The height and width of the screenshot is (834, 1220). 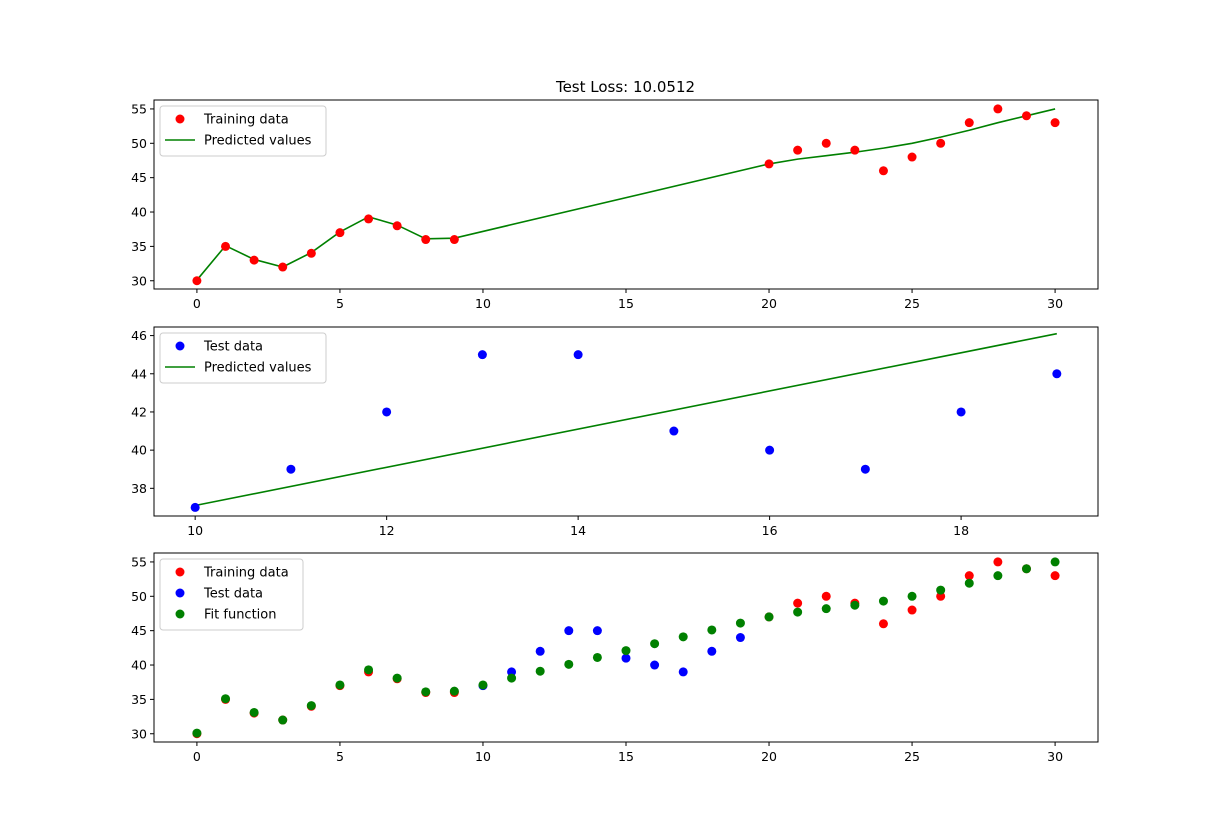 What do you see at coordinates (197, 756) in the screenshot?
I see `x-tick-label: 0` at bounding box center [197, 756].